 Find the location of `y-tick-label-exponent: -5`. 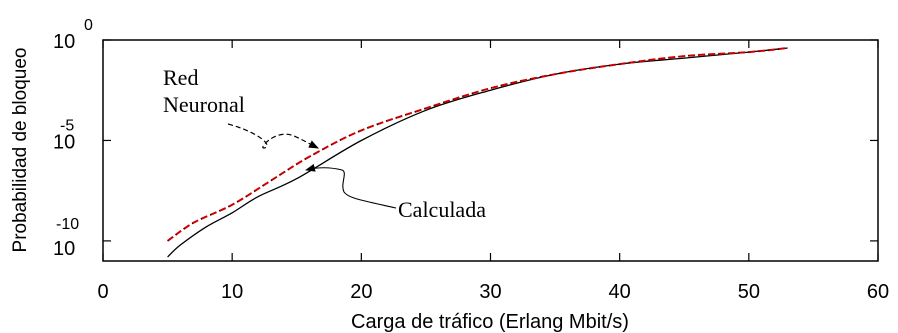

y-tick-label-exponent: -5 is located at coordinates (67, 125).